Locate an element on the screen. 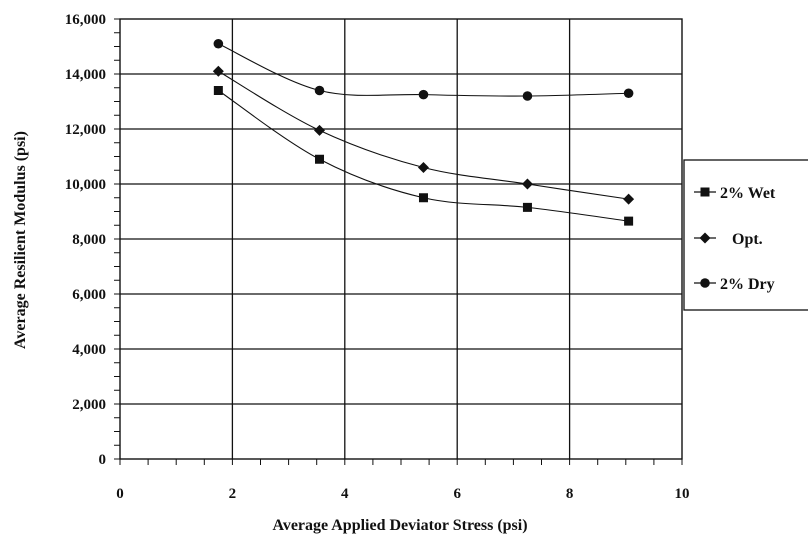 Image resolution: width=808 pixels, height=537 pixels. series-diamond is located at coordinates (423, 135).